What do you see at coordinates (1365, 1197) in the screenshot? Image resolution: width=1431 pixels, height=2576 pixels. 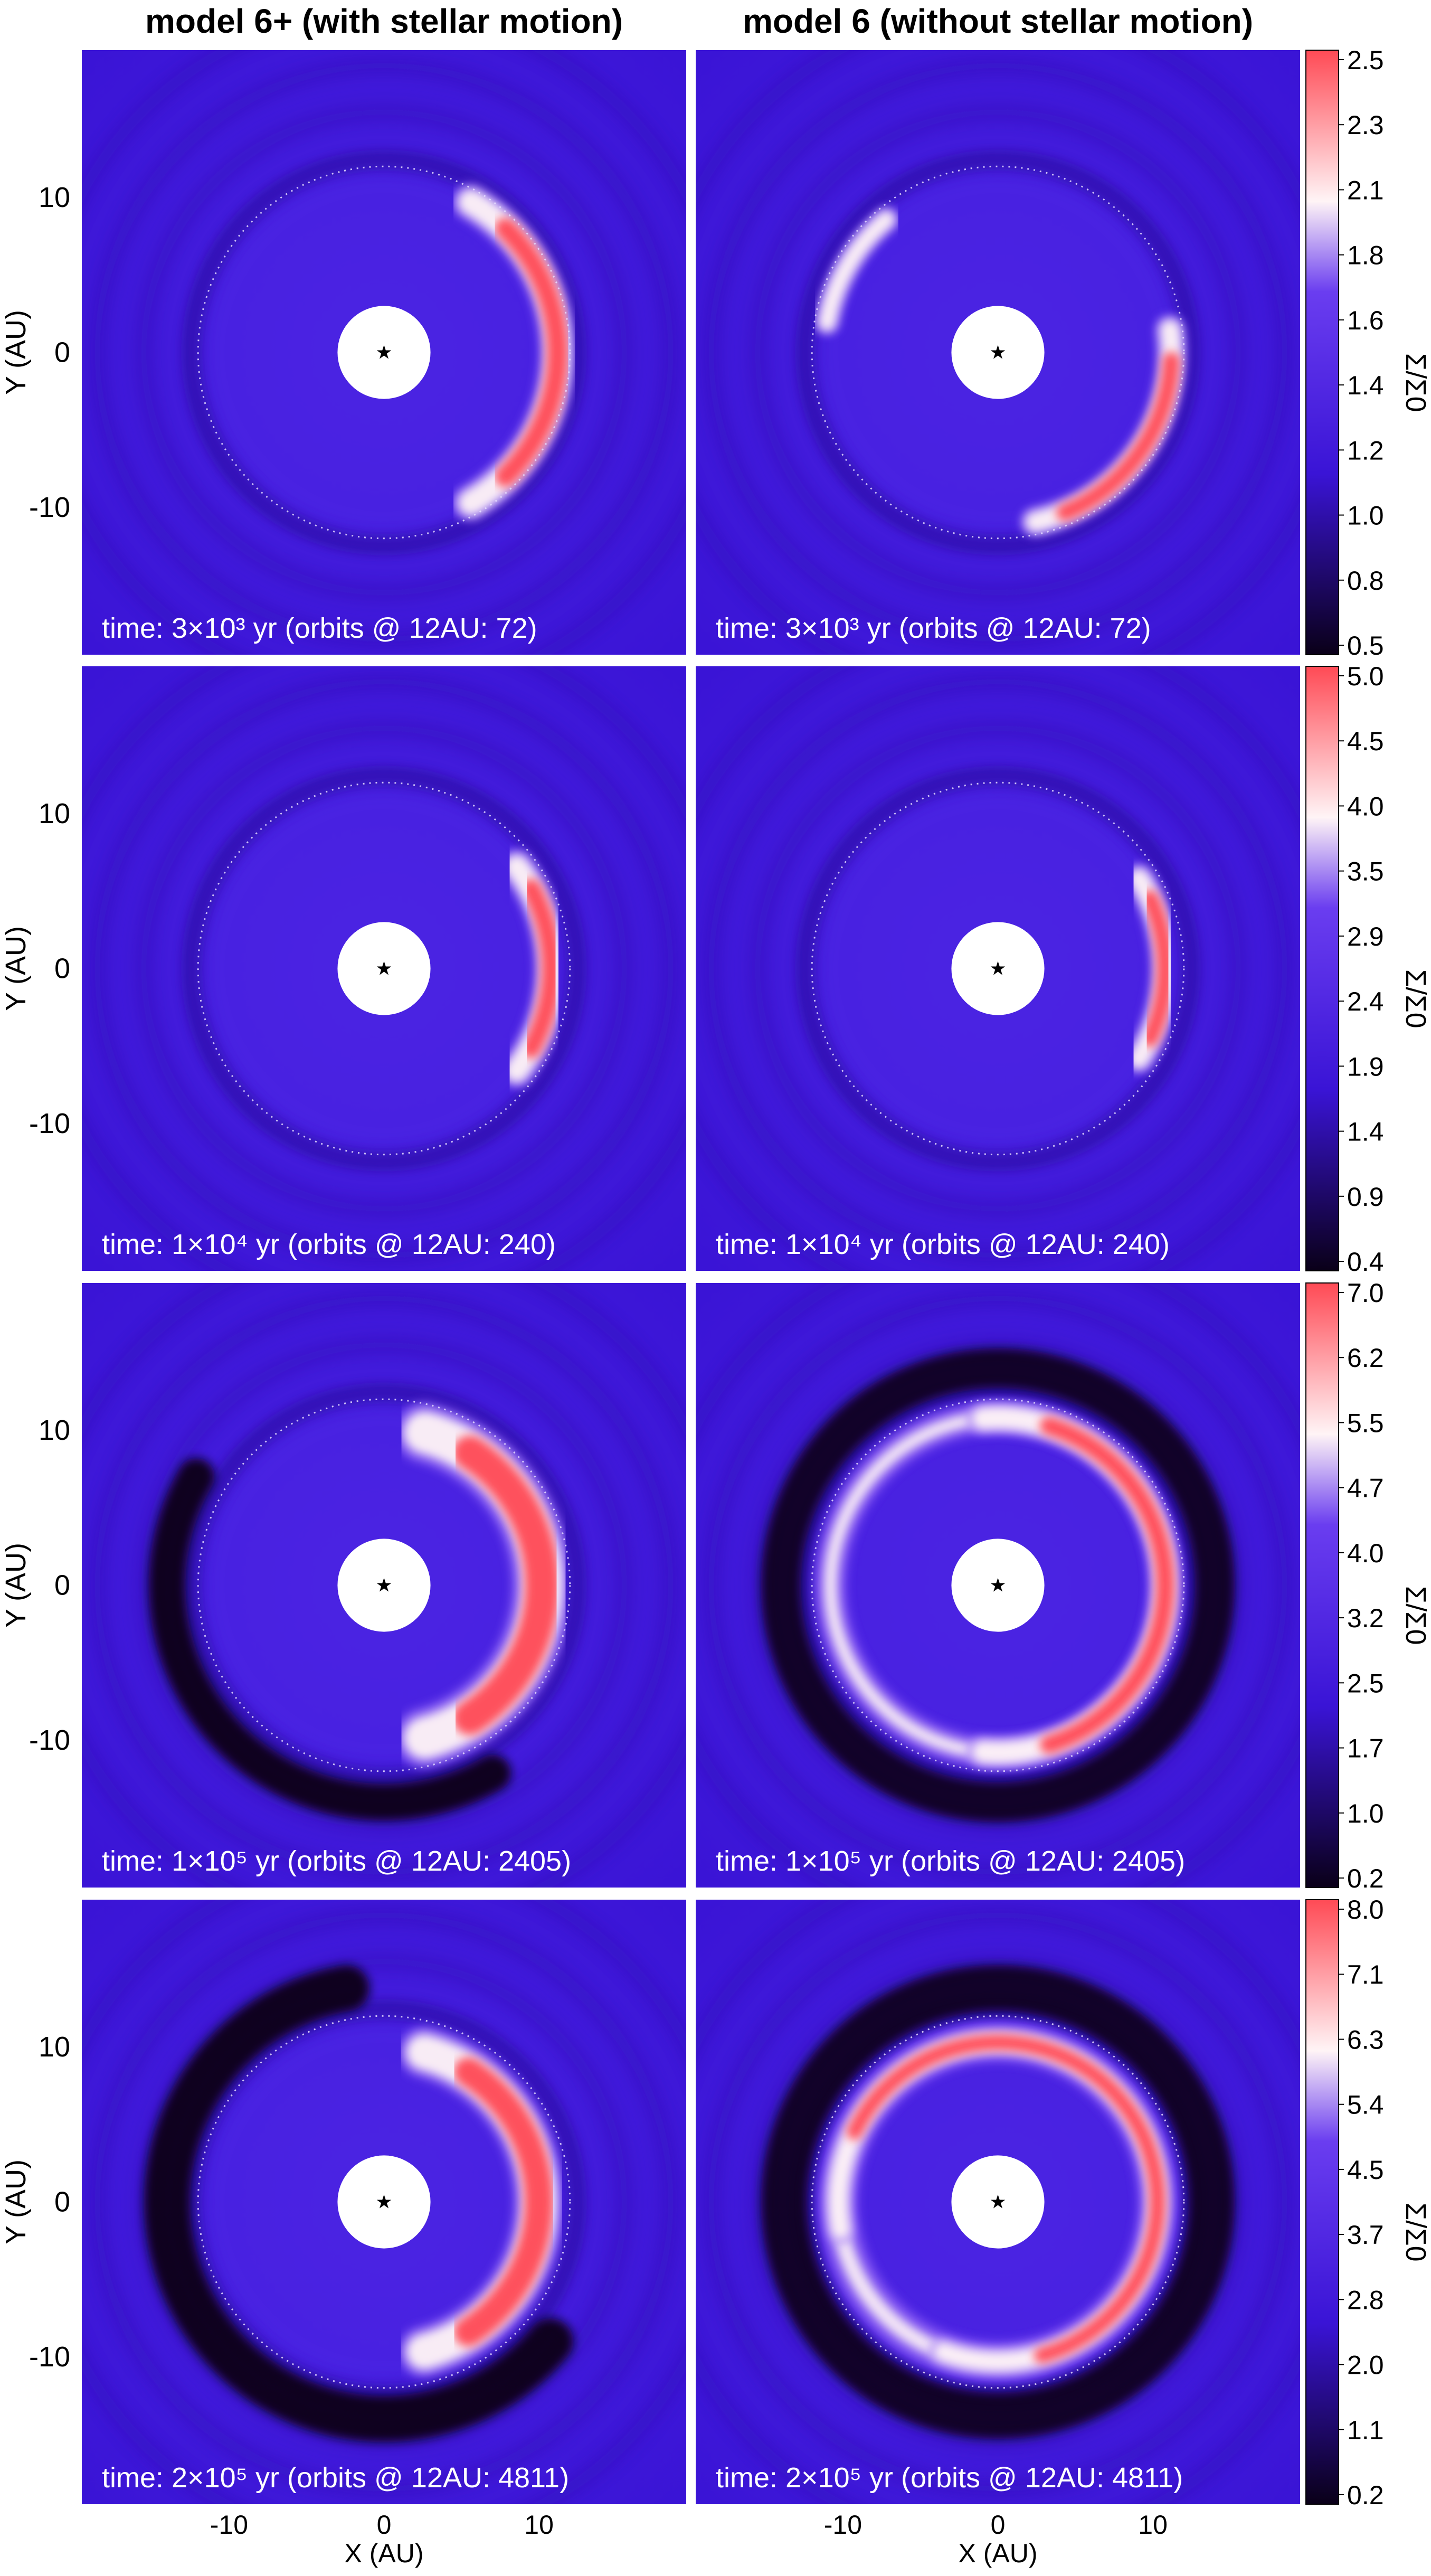 I see `colorbar-tick-label: 0.9` at bounding box center [1365, 1197].